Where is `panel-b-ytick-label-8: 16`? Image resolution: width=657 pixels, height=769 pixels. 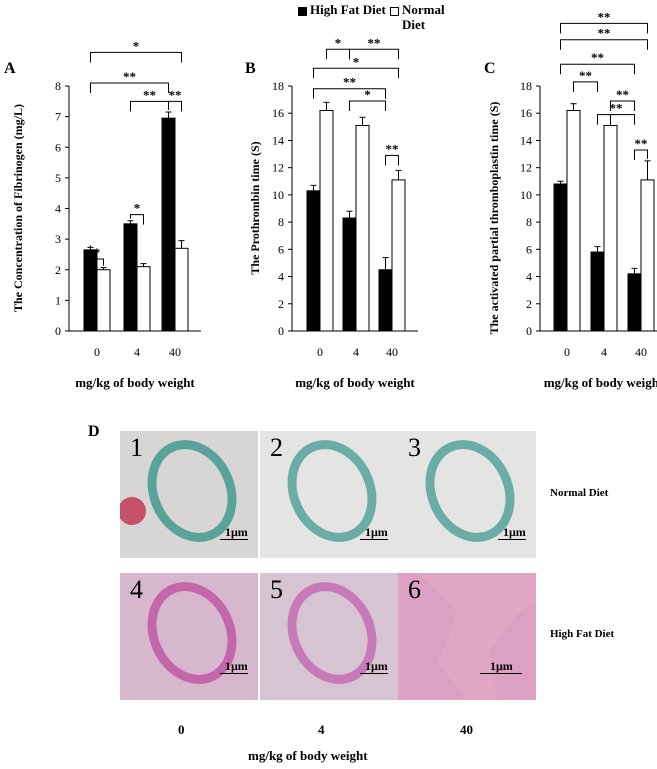 panel-b-ytick-label-8: 16 is located at coordinates (278, 113).